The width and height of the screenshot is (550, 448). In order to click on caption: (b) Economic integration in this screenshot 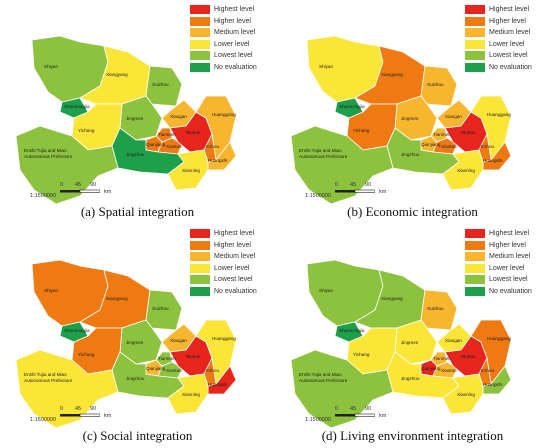, I will do `click(412, 211)`.